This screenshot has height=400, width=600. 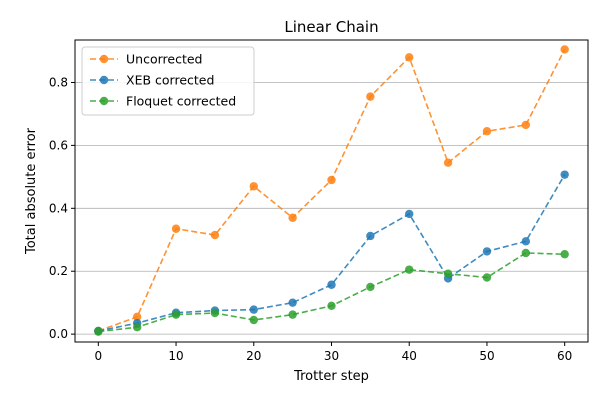 What do you see at coordinates (486, 356) in the screenshot?
I see `x-tick-label: 50` at bounding box center [486, 356].